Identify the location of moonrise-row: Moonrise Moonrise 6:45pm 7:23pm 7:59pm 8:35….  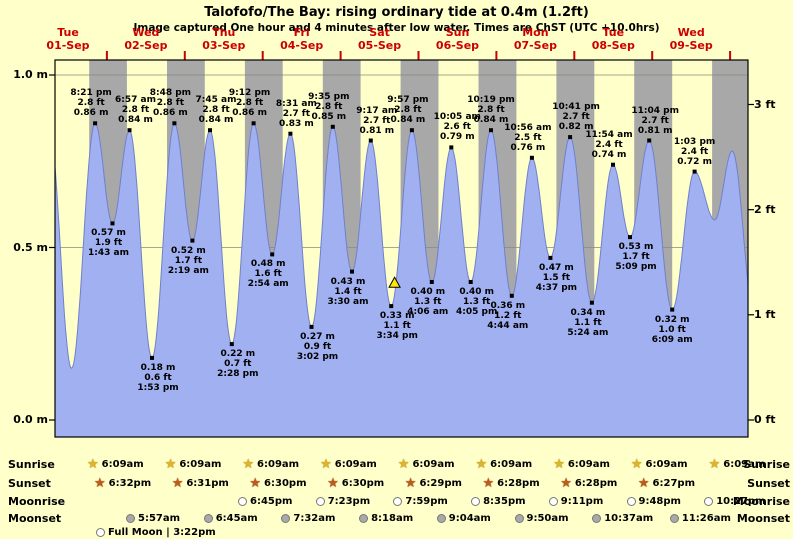
(396, 501).